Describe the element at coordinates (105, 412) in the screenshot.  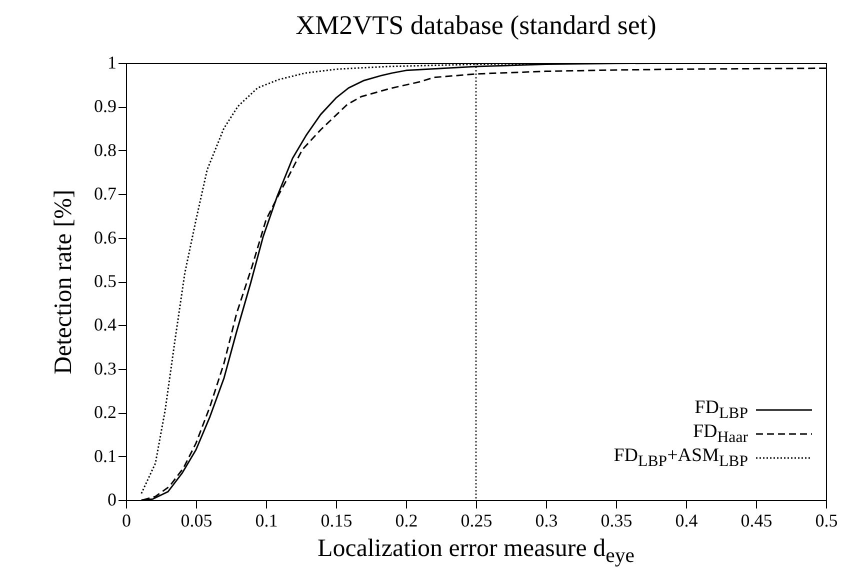
I see `y-tick-label: 0.2` at that location.